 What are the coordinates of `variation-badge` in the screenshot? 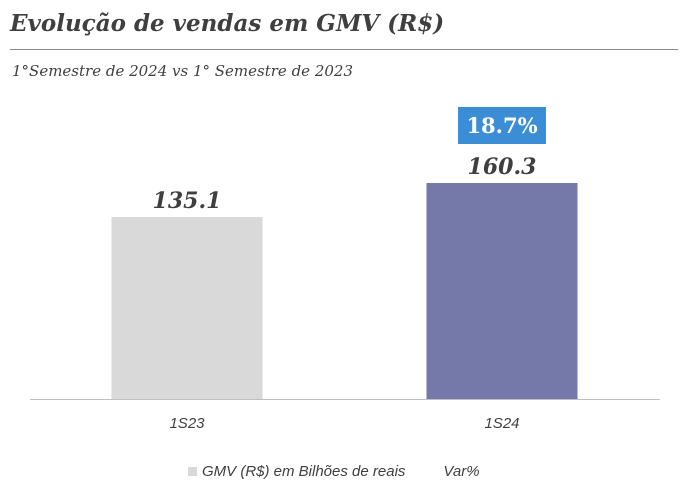 It's located at (502, 125).